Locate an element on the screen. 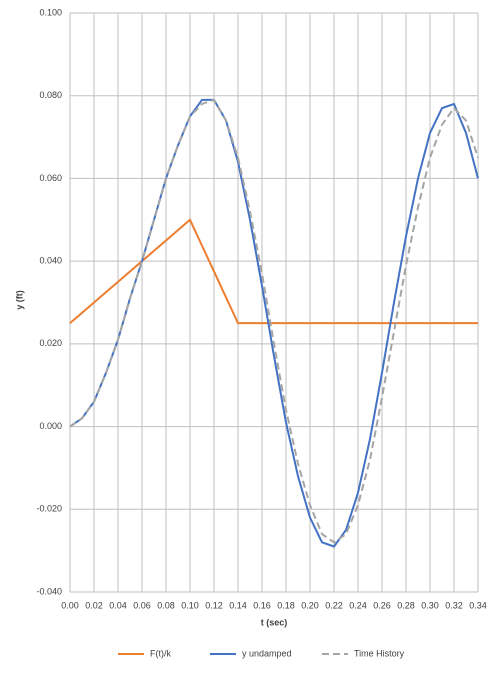  x-tick-label: 0.10 is located at coordinates (190, 605).